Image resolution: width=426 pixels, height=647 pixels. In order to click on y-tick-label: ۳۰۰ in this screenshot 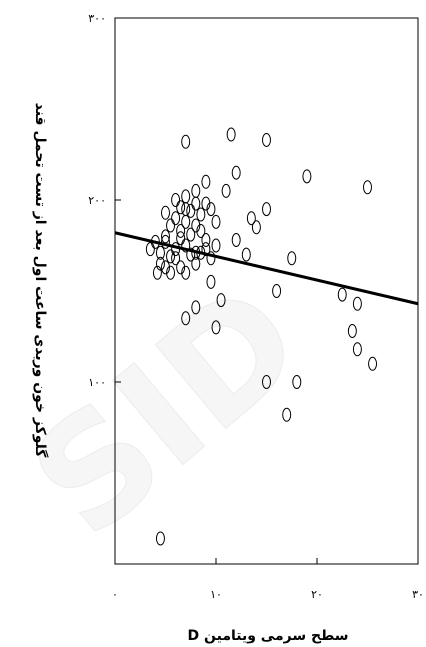, I will do `click(97, 18)`.